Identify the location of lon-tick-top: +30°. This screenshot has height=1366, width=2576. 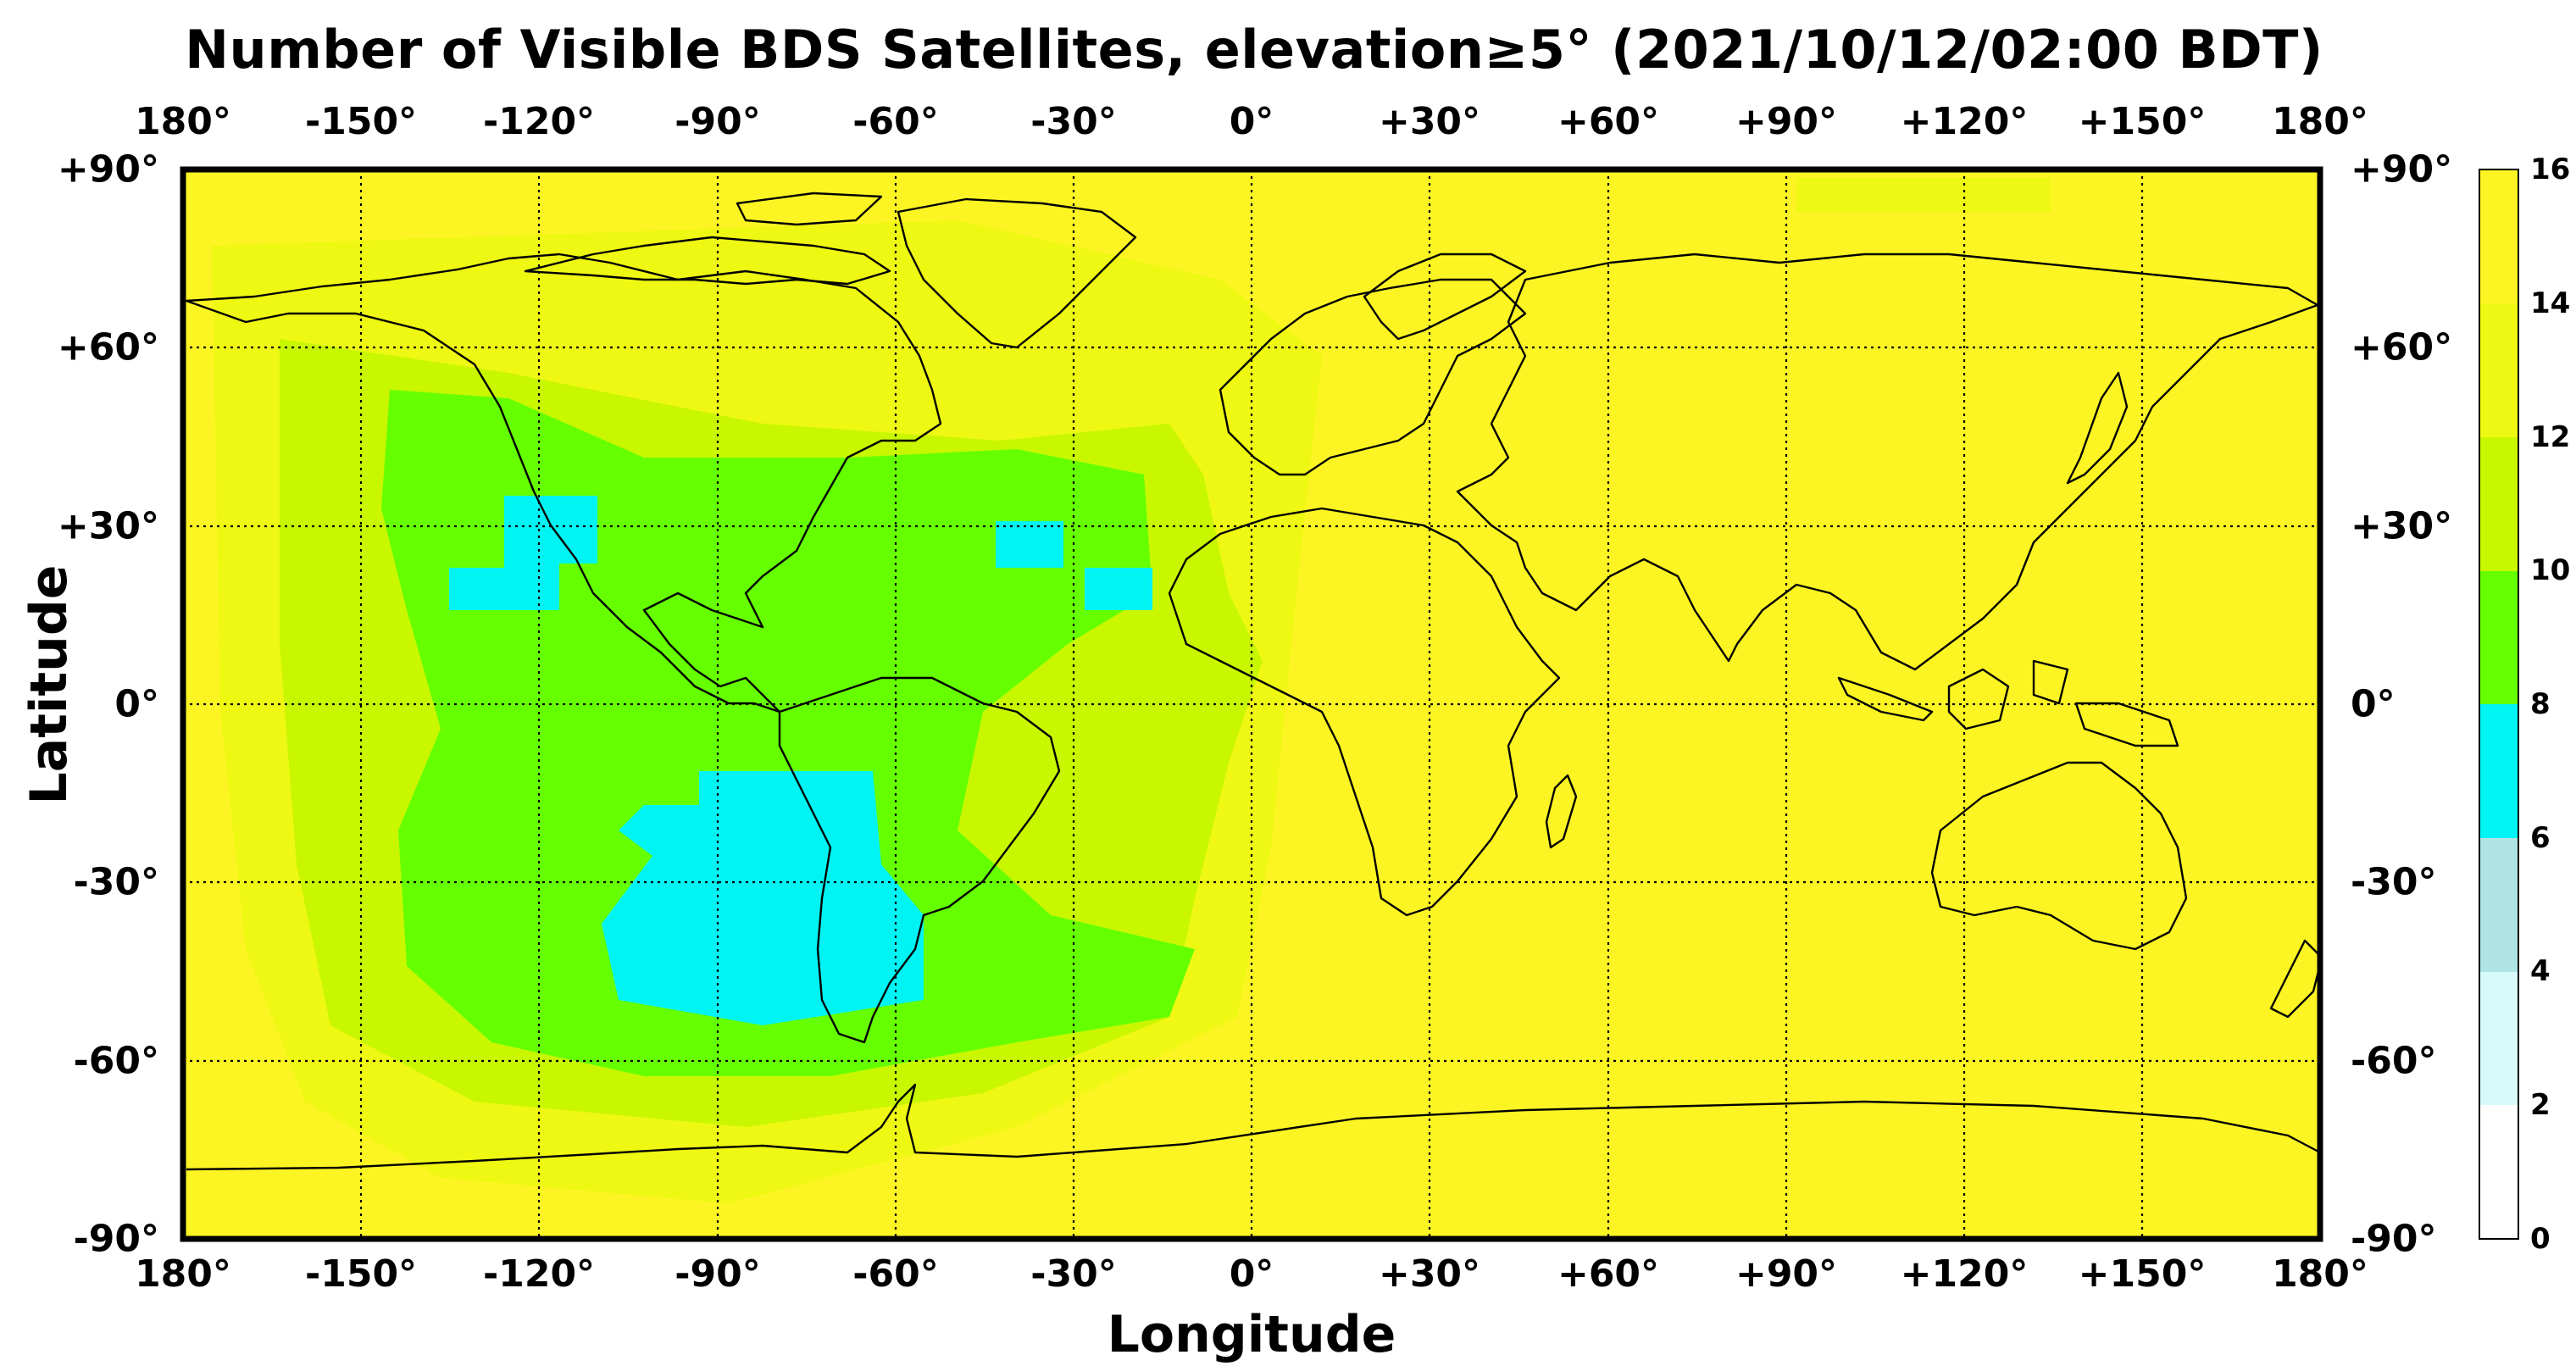
(1429, 121).